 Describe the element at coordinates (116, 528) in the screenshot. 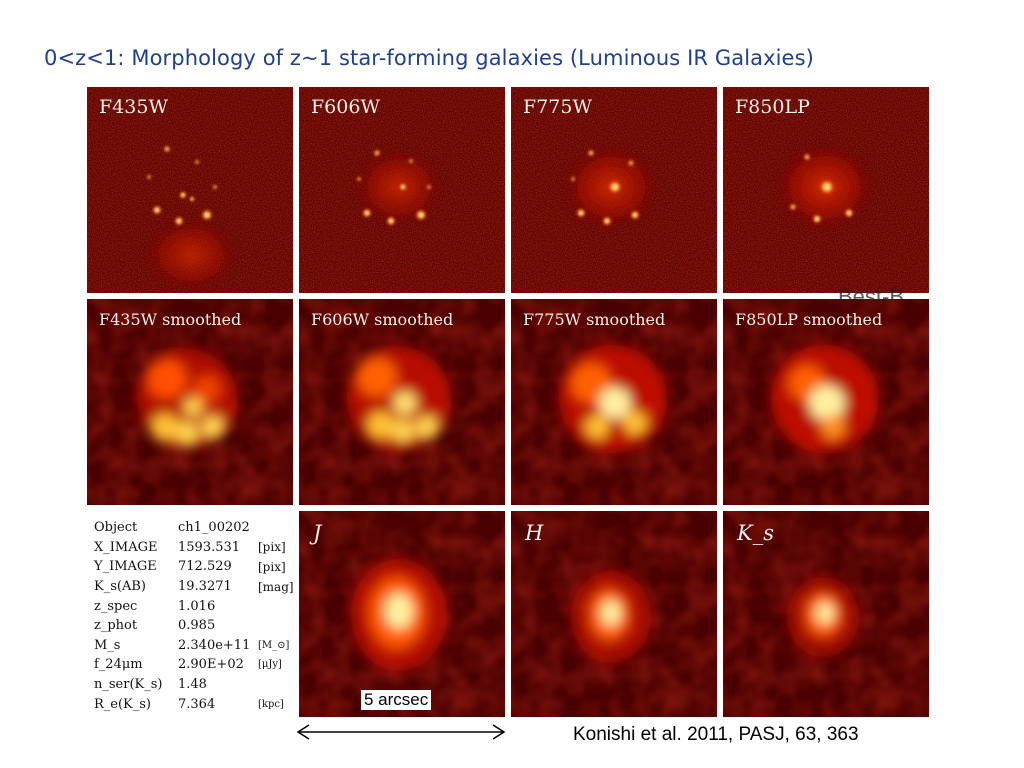

I see `info-key: Object` at that location.